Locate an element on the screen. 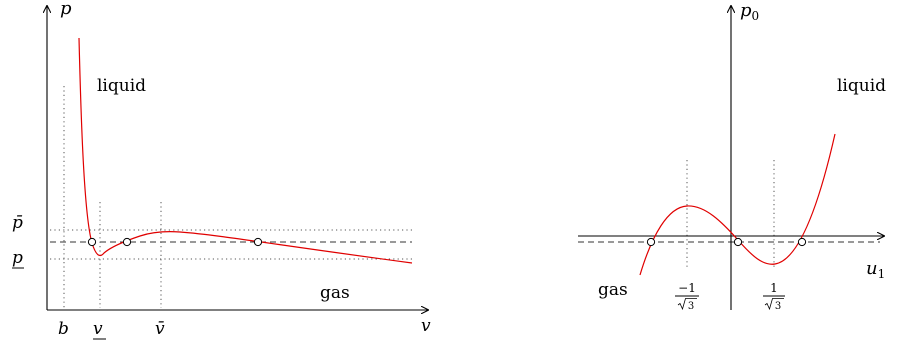 Image resolution: width=900 pixels, height=347 pixels. neg-root-radicand: 3 is located at coordinates (691, 306).